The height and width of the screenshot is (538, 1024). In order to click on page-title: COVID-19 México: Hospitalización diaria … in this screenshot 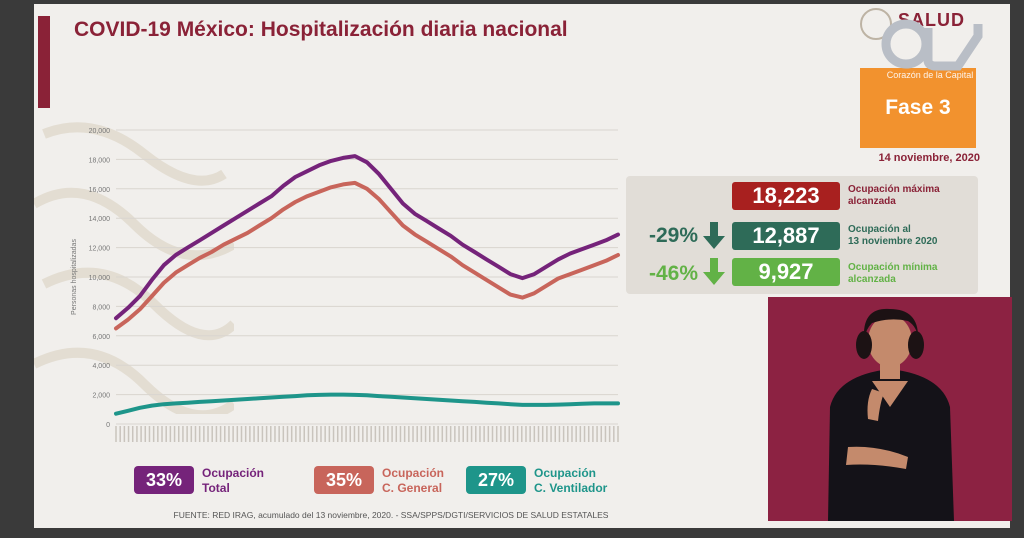, I will do `click(321, 29)`.